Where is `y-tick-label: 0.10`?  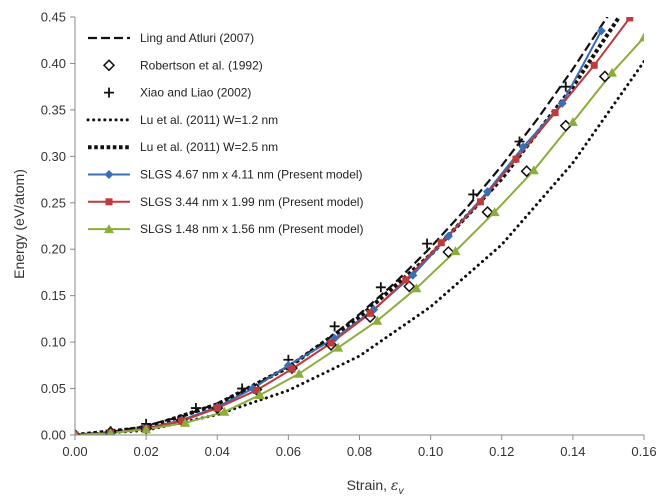 y-tick-label: 0.10 is located at coordinates (53, 342).